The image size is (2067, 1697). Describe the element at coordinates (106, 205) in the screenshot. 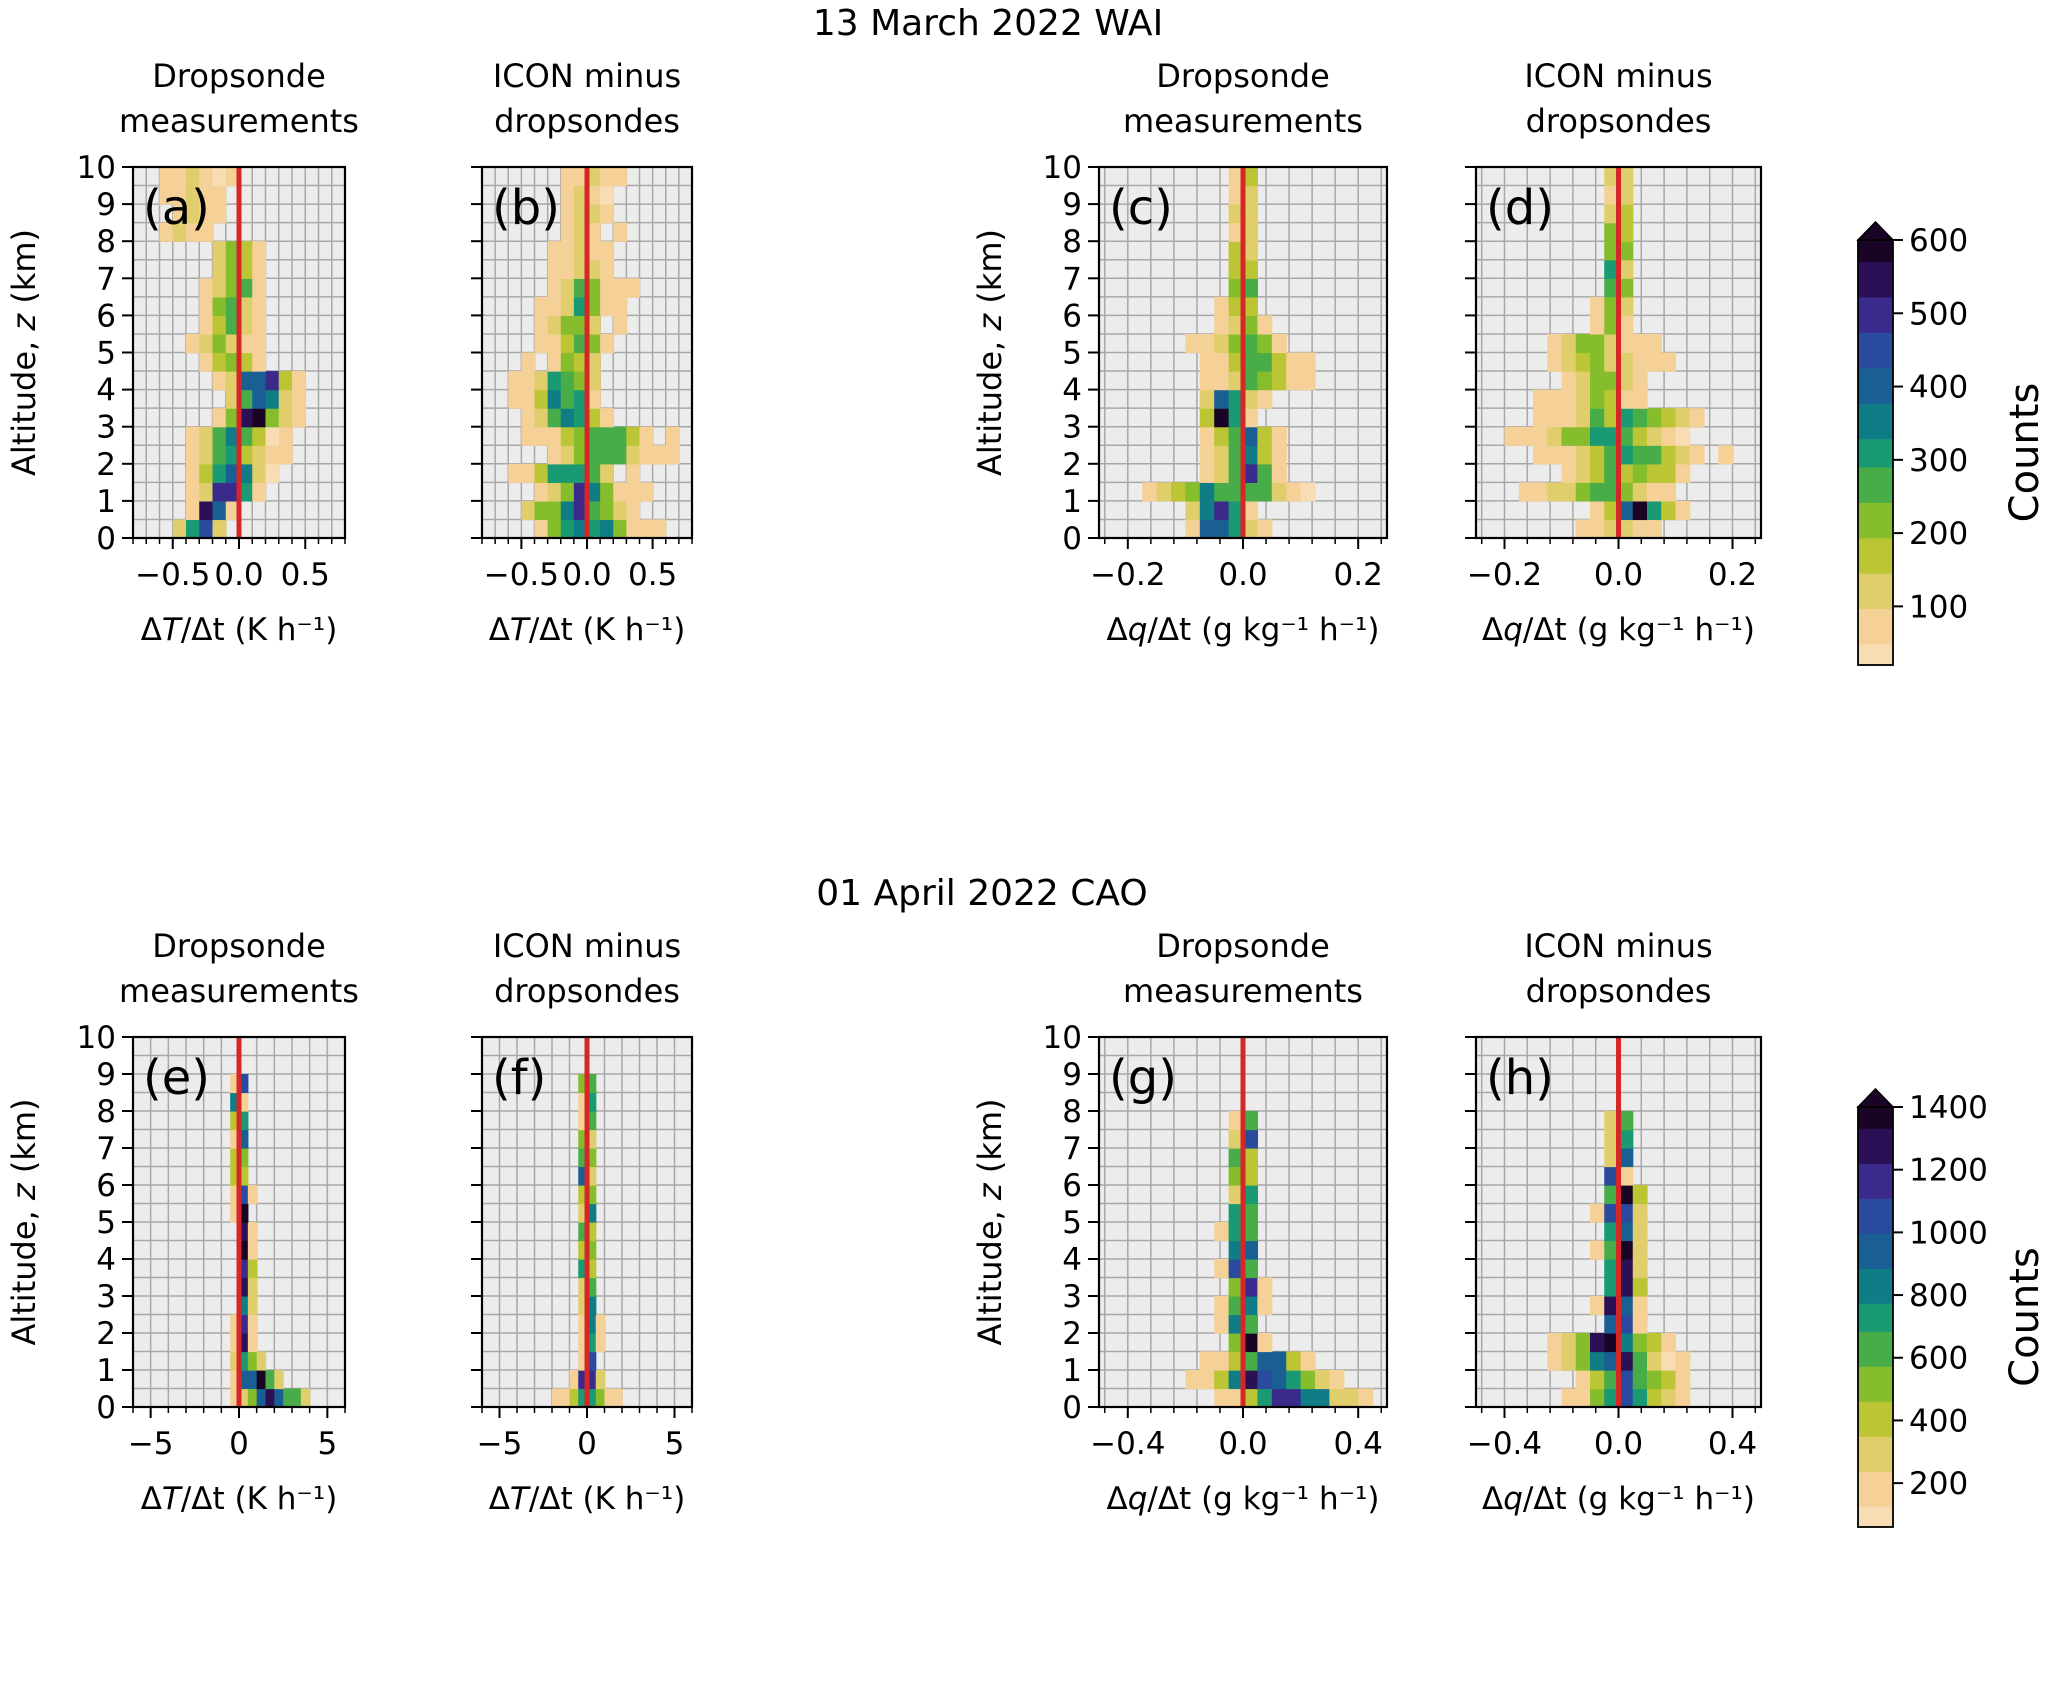

I see `y-tick-label: 9` at that location.